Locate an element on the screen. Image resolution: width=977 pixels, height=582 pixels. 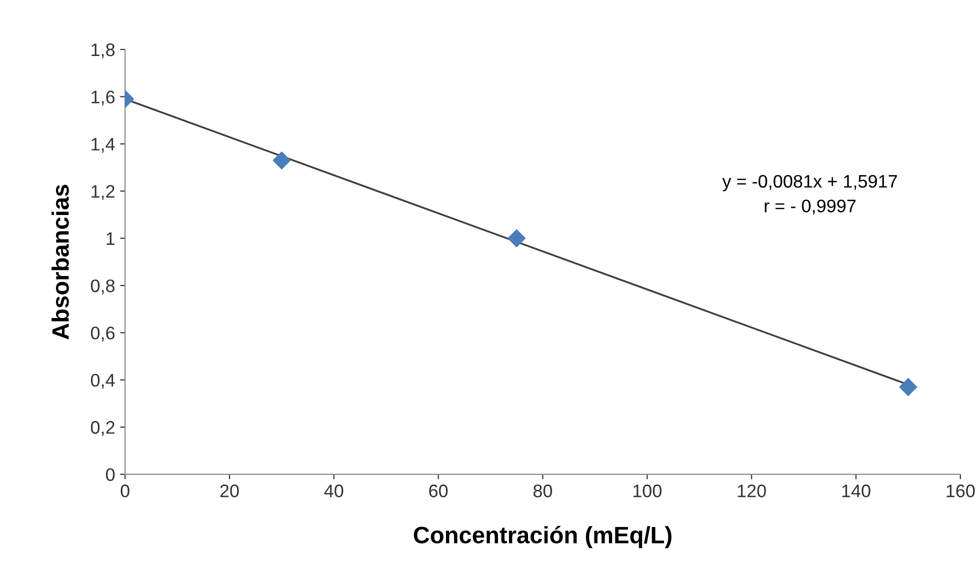
x-tick-label: 20 is located at coordinates (229, 491).